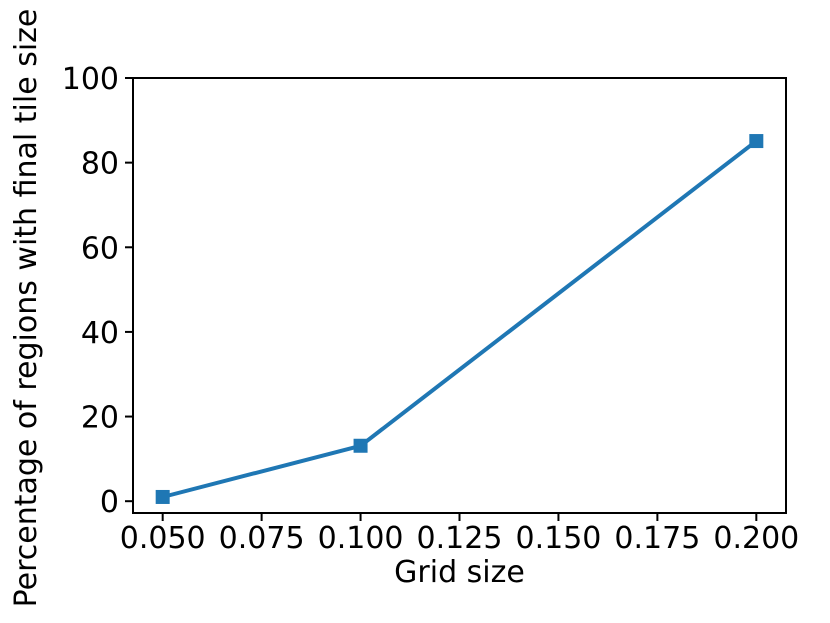 This screenshot has width=830, height=623. I want to click on y-tick-label: 40, so click(100, 333).